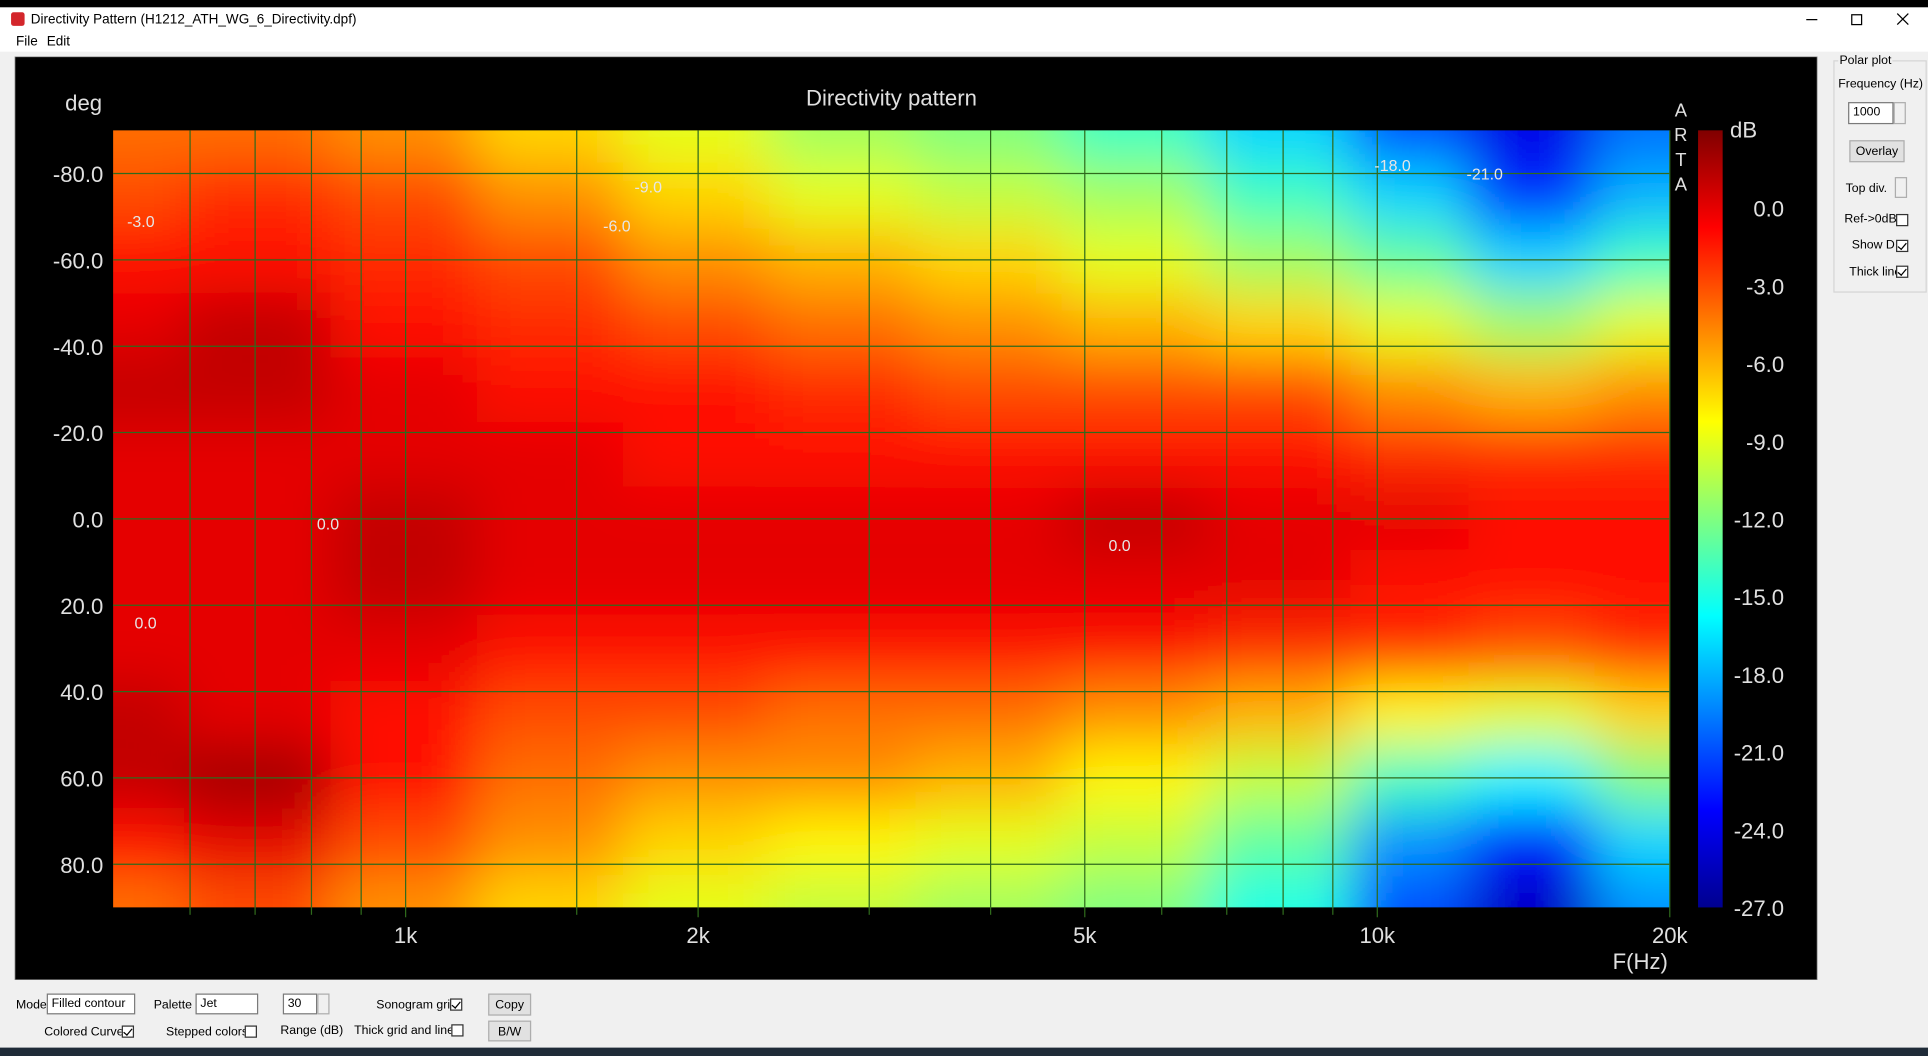 This screenshot has width=1928, height=1056. Describe the element at coordinates (510, 1004) in the screenshot. I see `copy-button: Copy` at that location.